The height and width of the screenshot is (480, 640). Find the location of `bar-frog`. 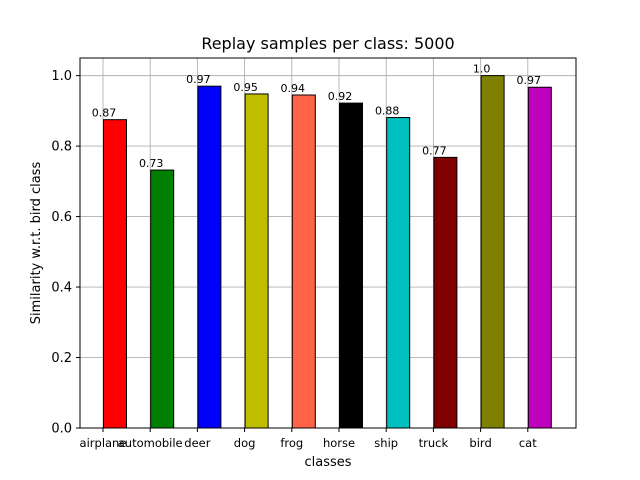

bar-frog is located at coordinates (303, 261).